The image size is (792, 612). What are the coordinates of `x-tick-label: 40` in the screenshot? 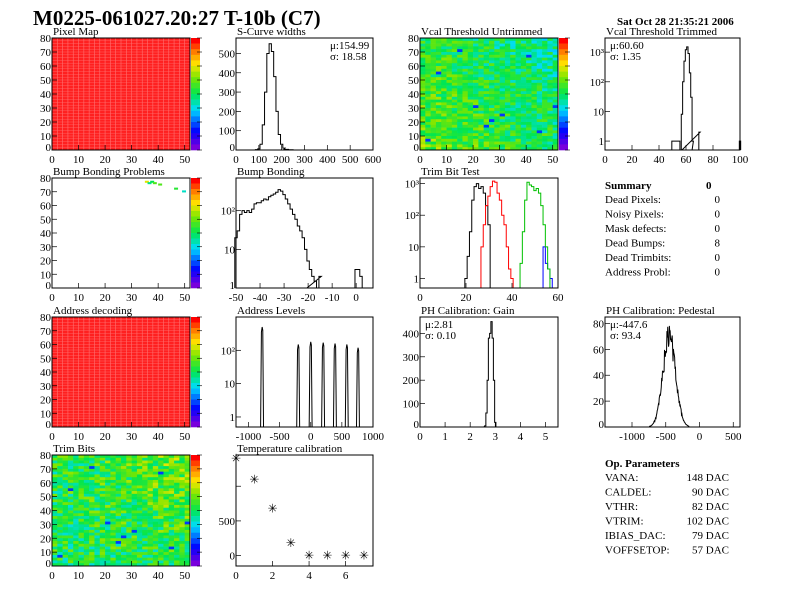 It's located at (513, 298).